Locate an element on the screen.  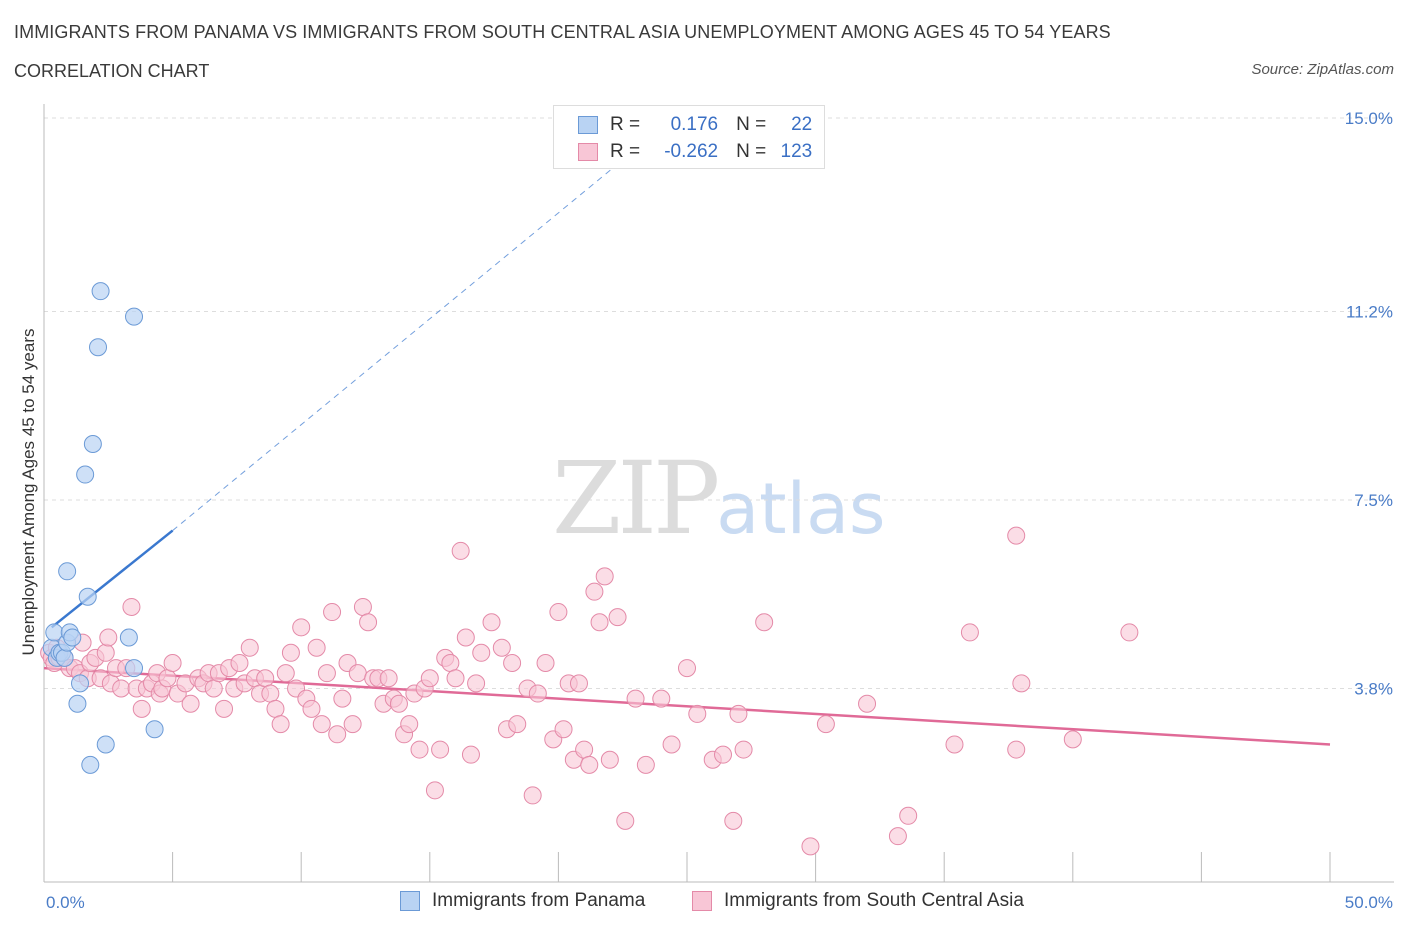
bottom-swatch-sca is located at coordinates (702, 901).